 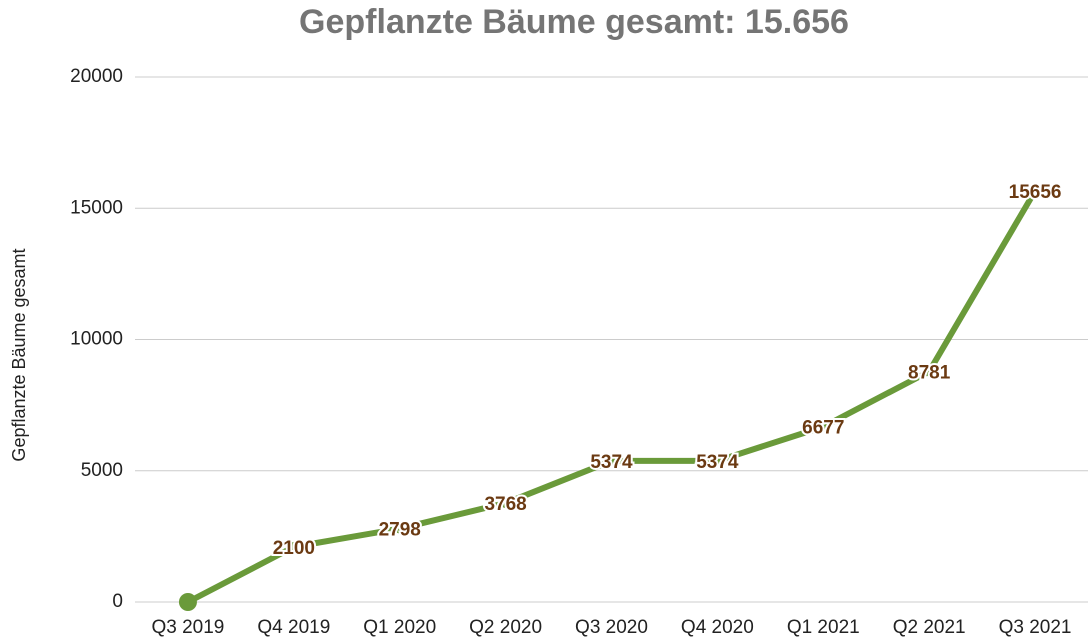 I want to click on x-tick-label: Q4 2020, so click(x=717, y=627).